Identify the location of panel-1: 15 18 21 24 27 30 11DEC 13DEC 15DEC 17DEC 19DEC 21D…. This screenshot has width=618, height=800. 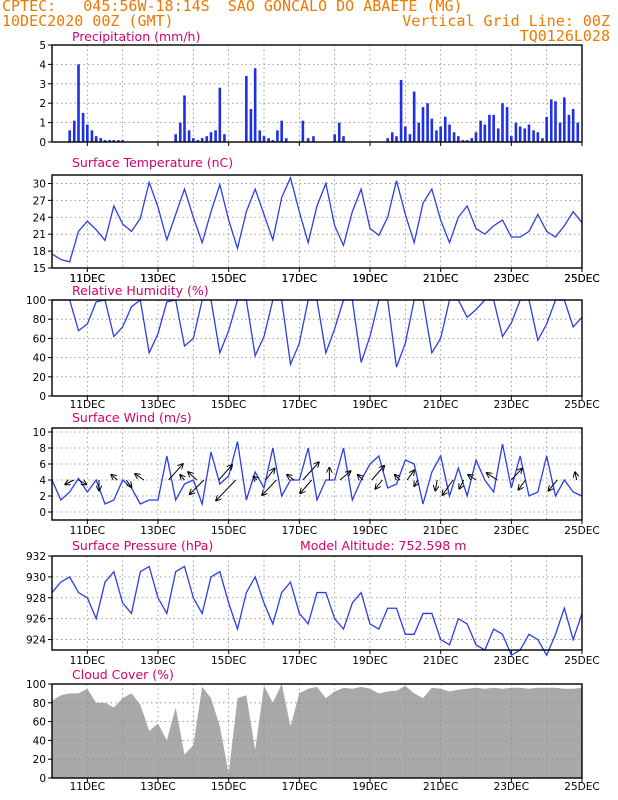
(316, 220).